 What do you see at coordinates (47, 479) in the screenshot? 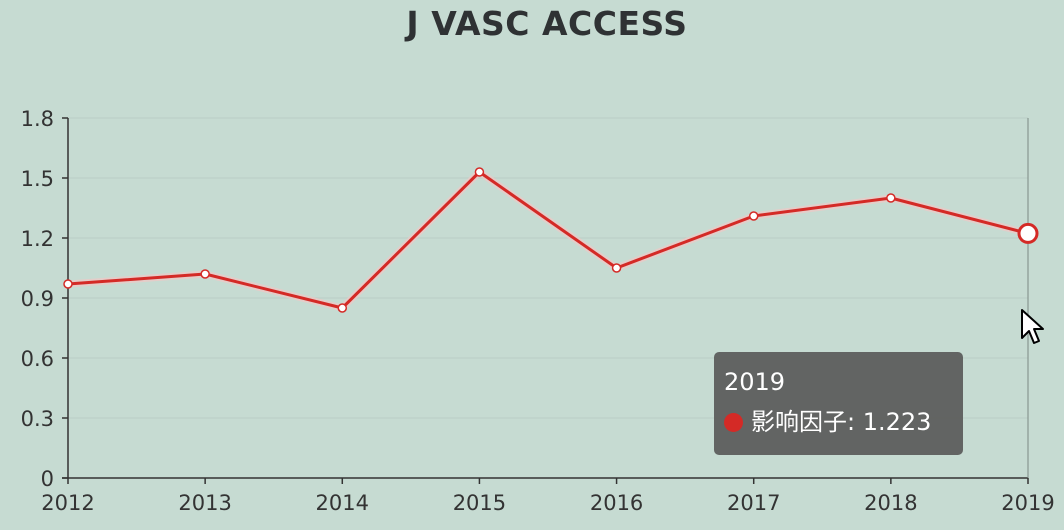
I see `y-tick-label: 0` at bounding box center [47, 479].